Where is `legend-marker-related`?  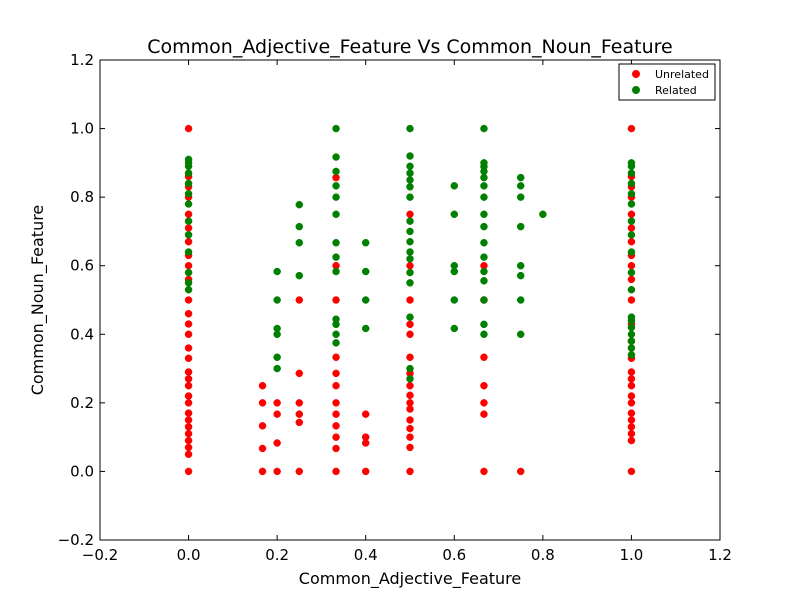
legend-marker-related is located at coordinates (636, 90).